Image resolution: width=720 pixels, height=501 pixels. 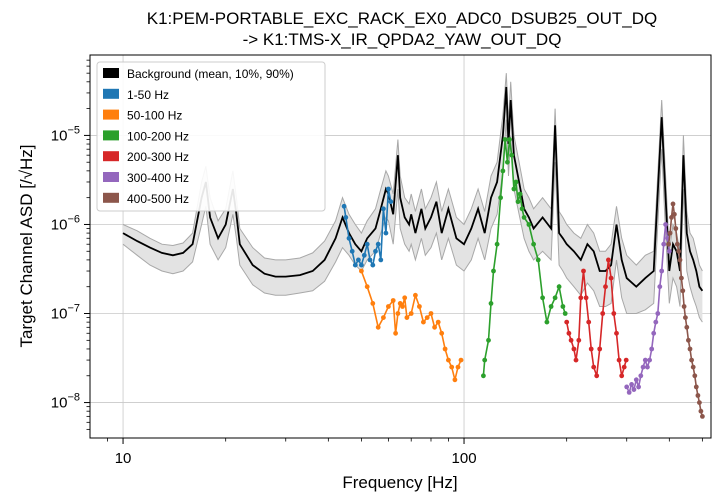 I want to click on y-tick-exponent: −7, so click(x=73, y=309).